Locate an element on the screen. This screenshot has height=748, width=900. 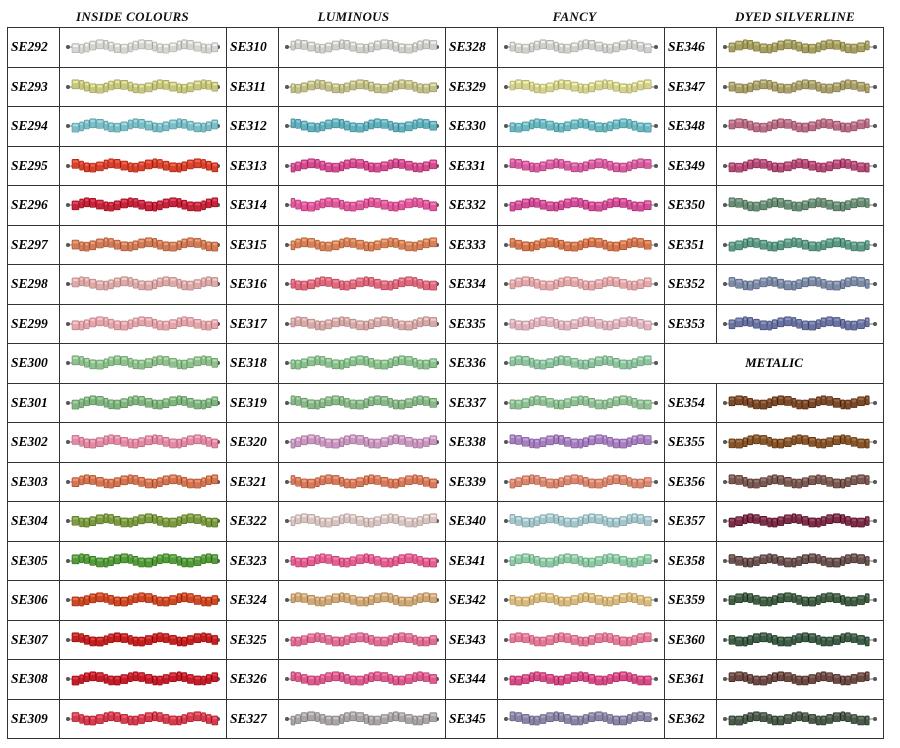
bead-swatch-se344 is located at coordinates (581, 679).